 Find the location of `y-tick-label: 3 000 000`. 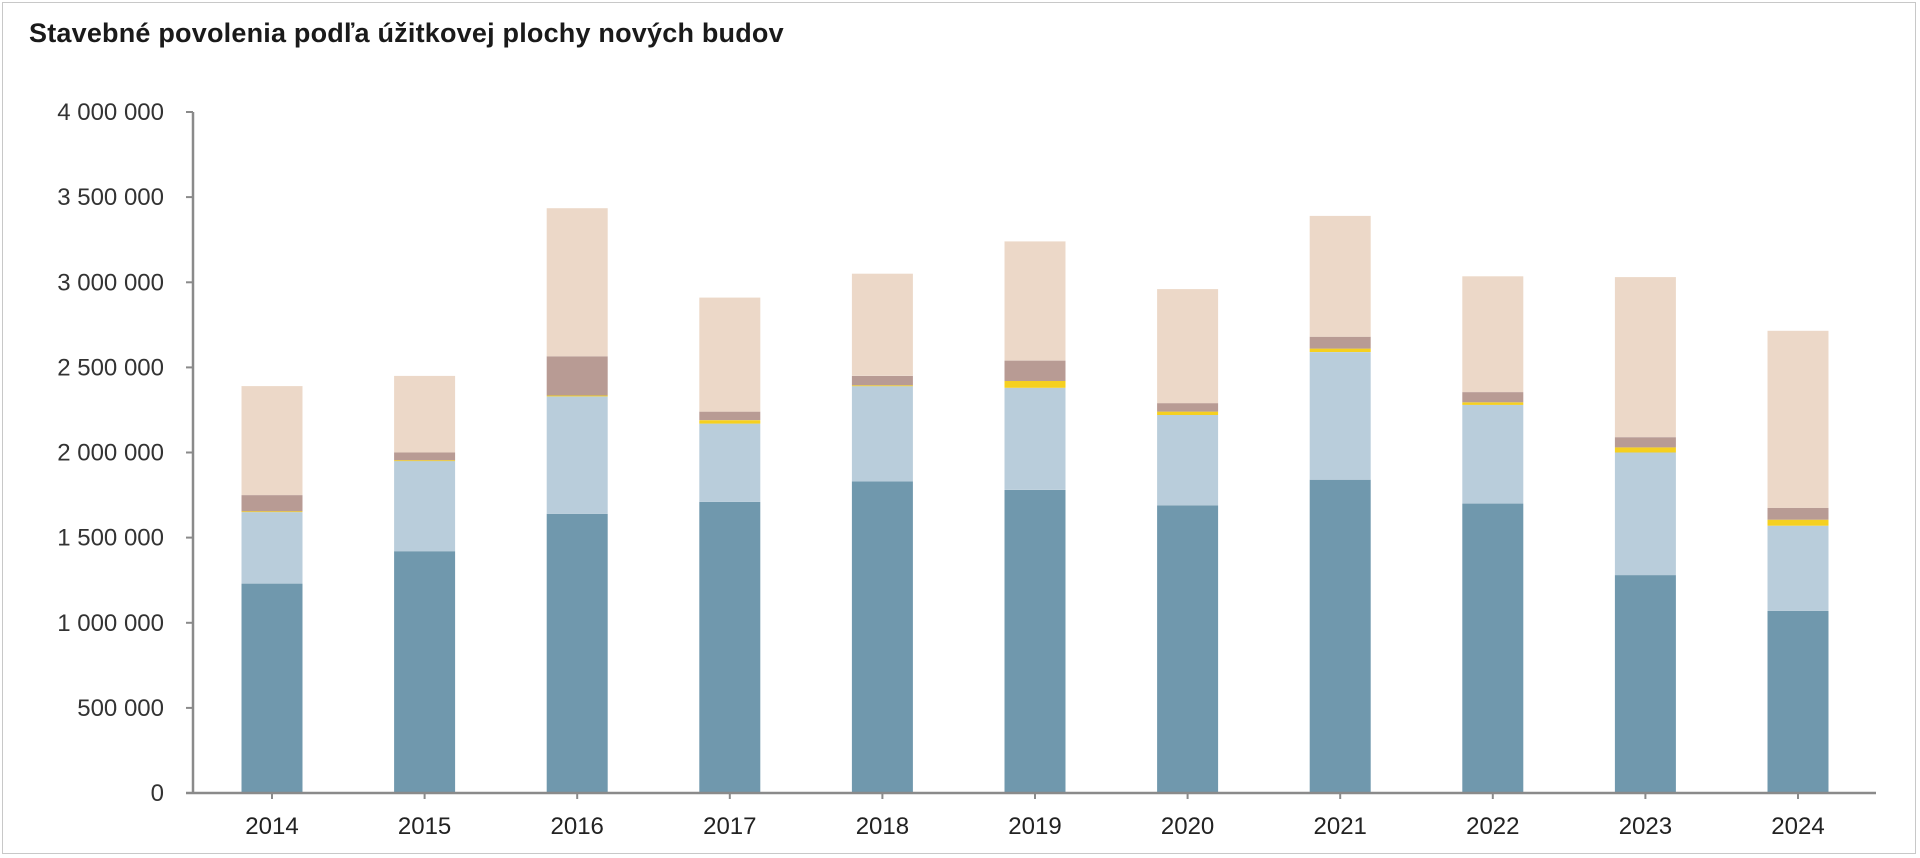

y-tick-label: 3 000 000 is located at coordinates (110, 282).